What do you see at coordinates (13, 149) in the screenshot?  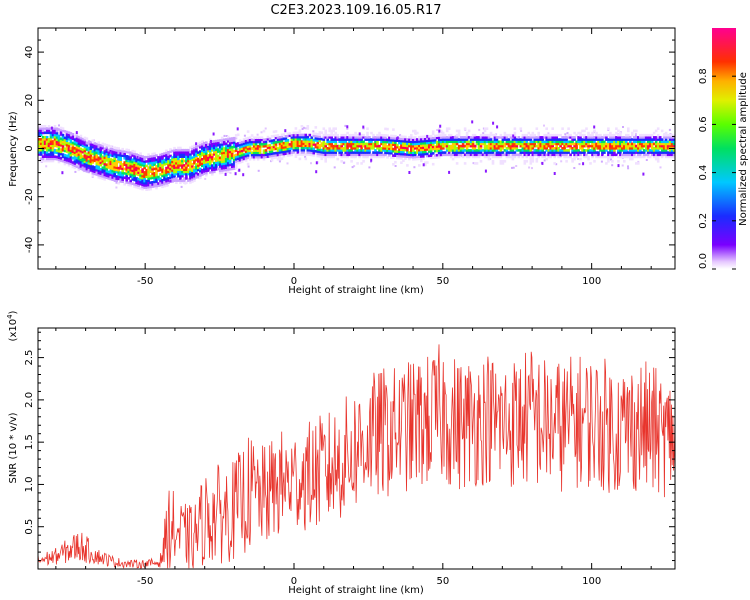 I see `spectrogram-ylabel: Frequency (Hz)` at bounding box center [13, 149].